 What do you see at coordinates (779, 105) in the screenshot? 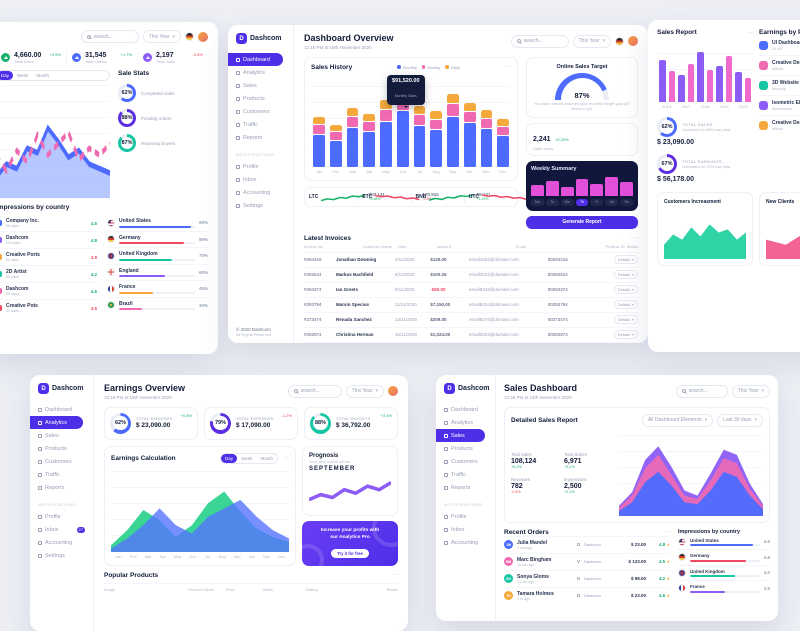
I see `product-row: Isometric ElementsIllustrations` at bounding box center [779, 105].